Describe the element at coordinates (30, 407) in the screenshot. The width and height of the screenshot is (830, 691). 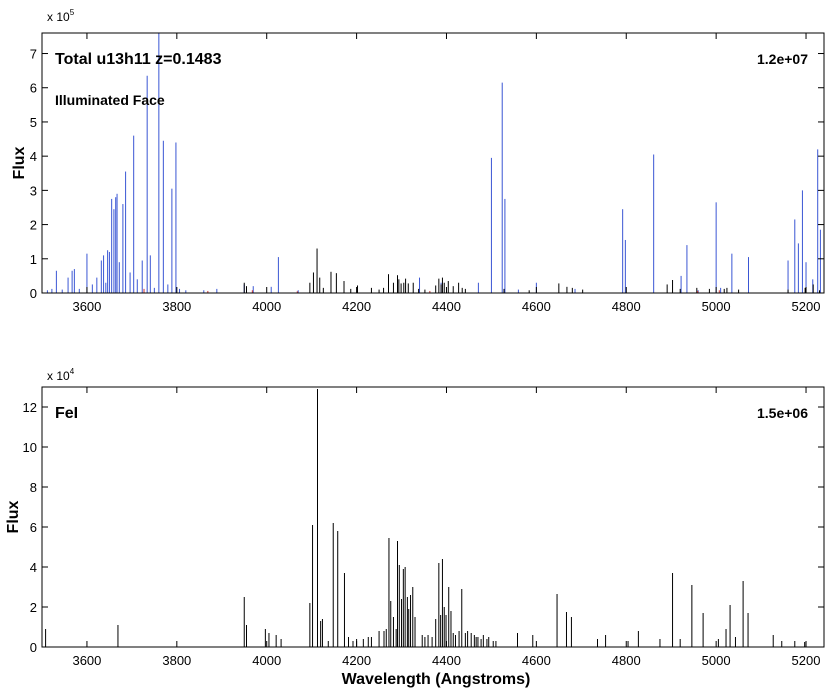
I see `bottom-y-tick-label: 12` at that location.